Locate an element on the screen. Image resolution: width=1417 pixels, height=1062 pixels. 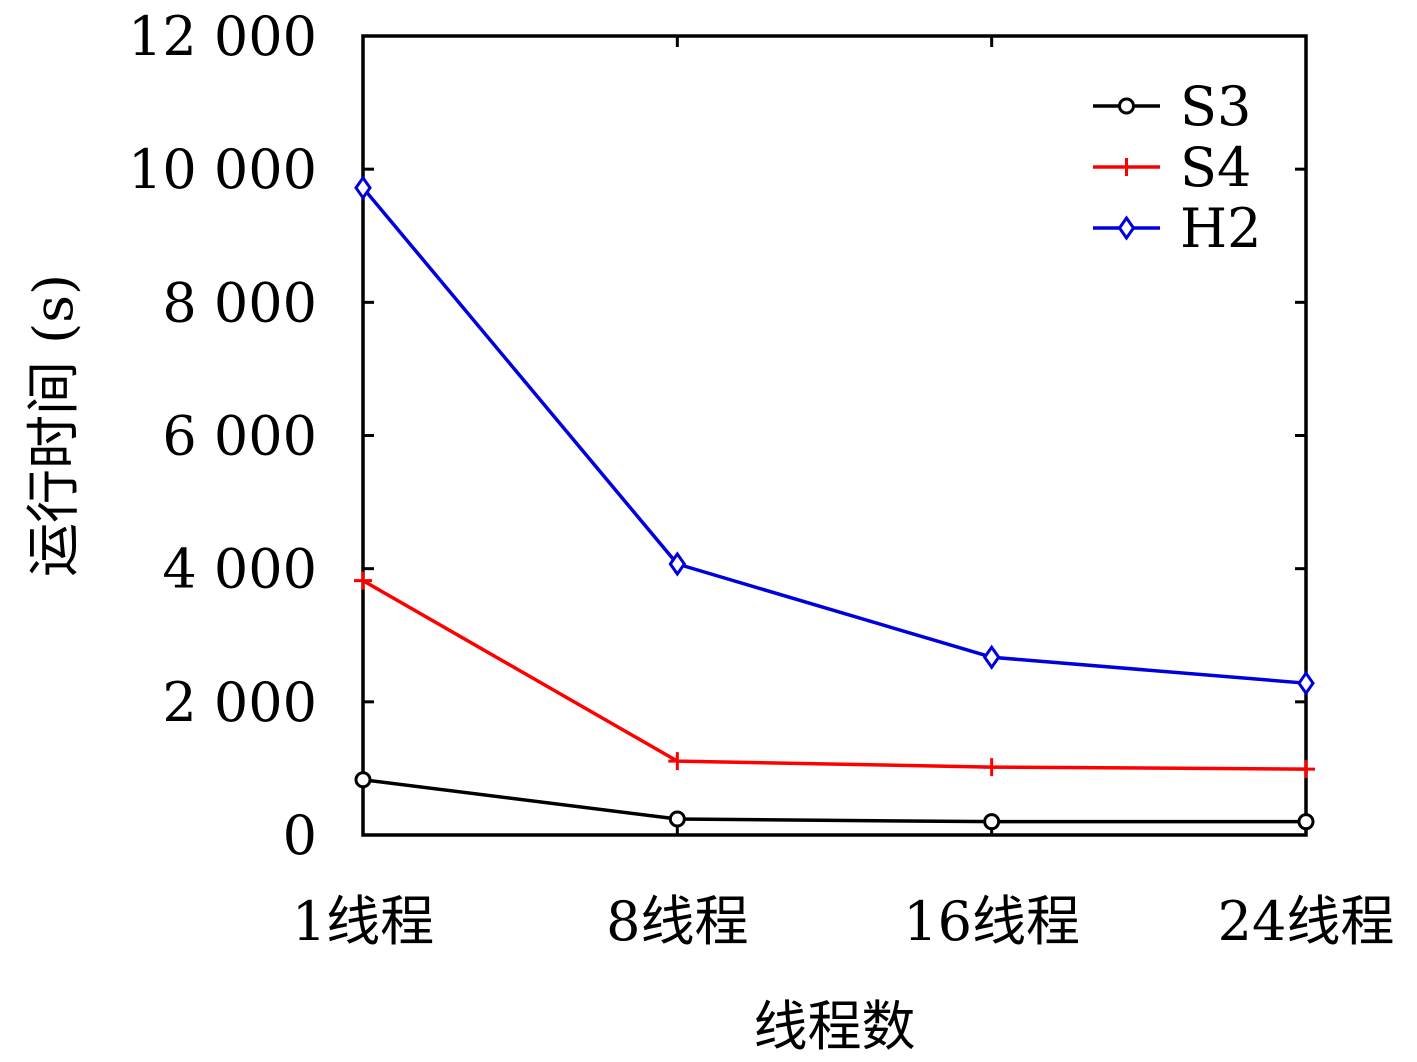
series-s3 is located at coordinates (834, 801).